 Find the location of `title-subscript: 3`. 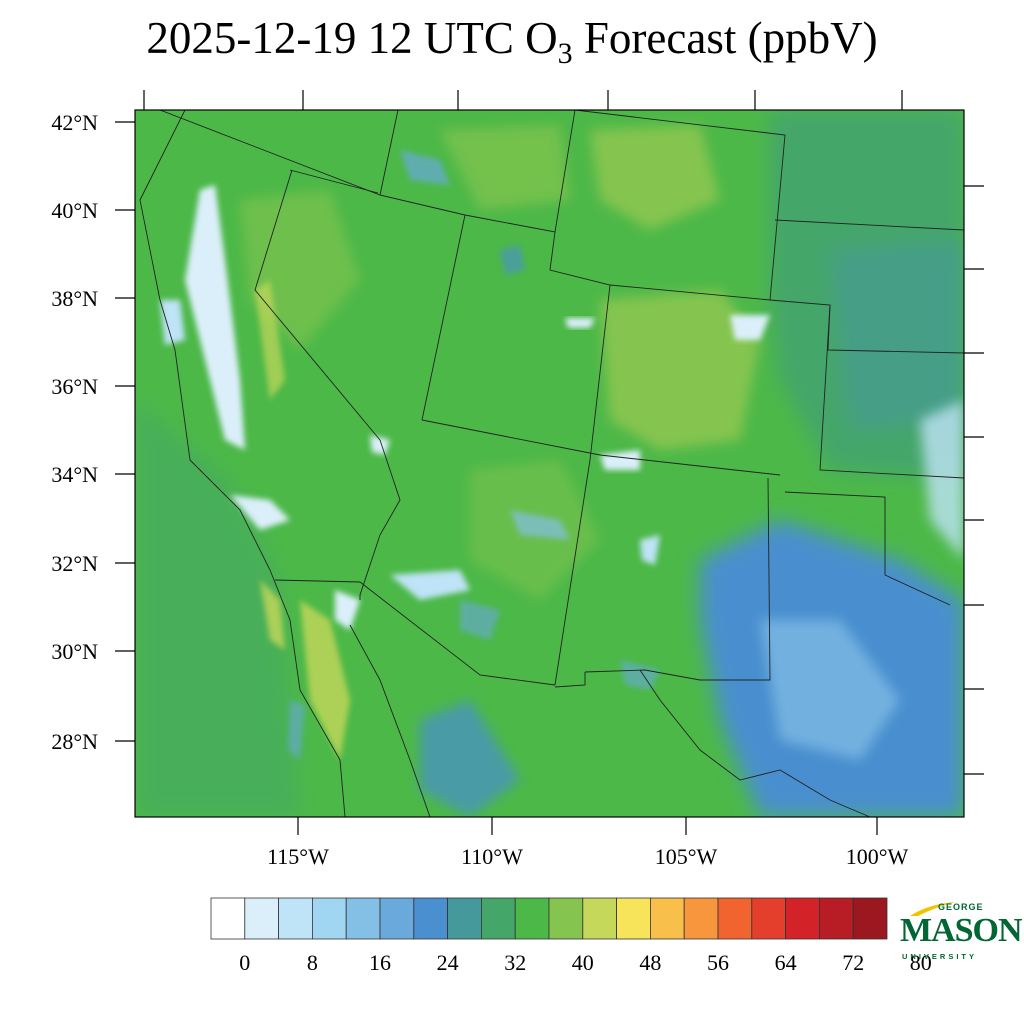

title-subscript: 3 is located at coordinates (565, 53).